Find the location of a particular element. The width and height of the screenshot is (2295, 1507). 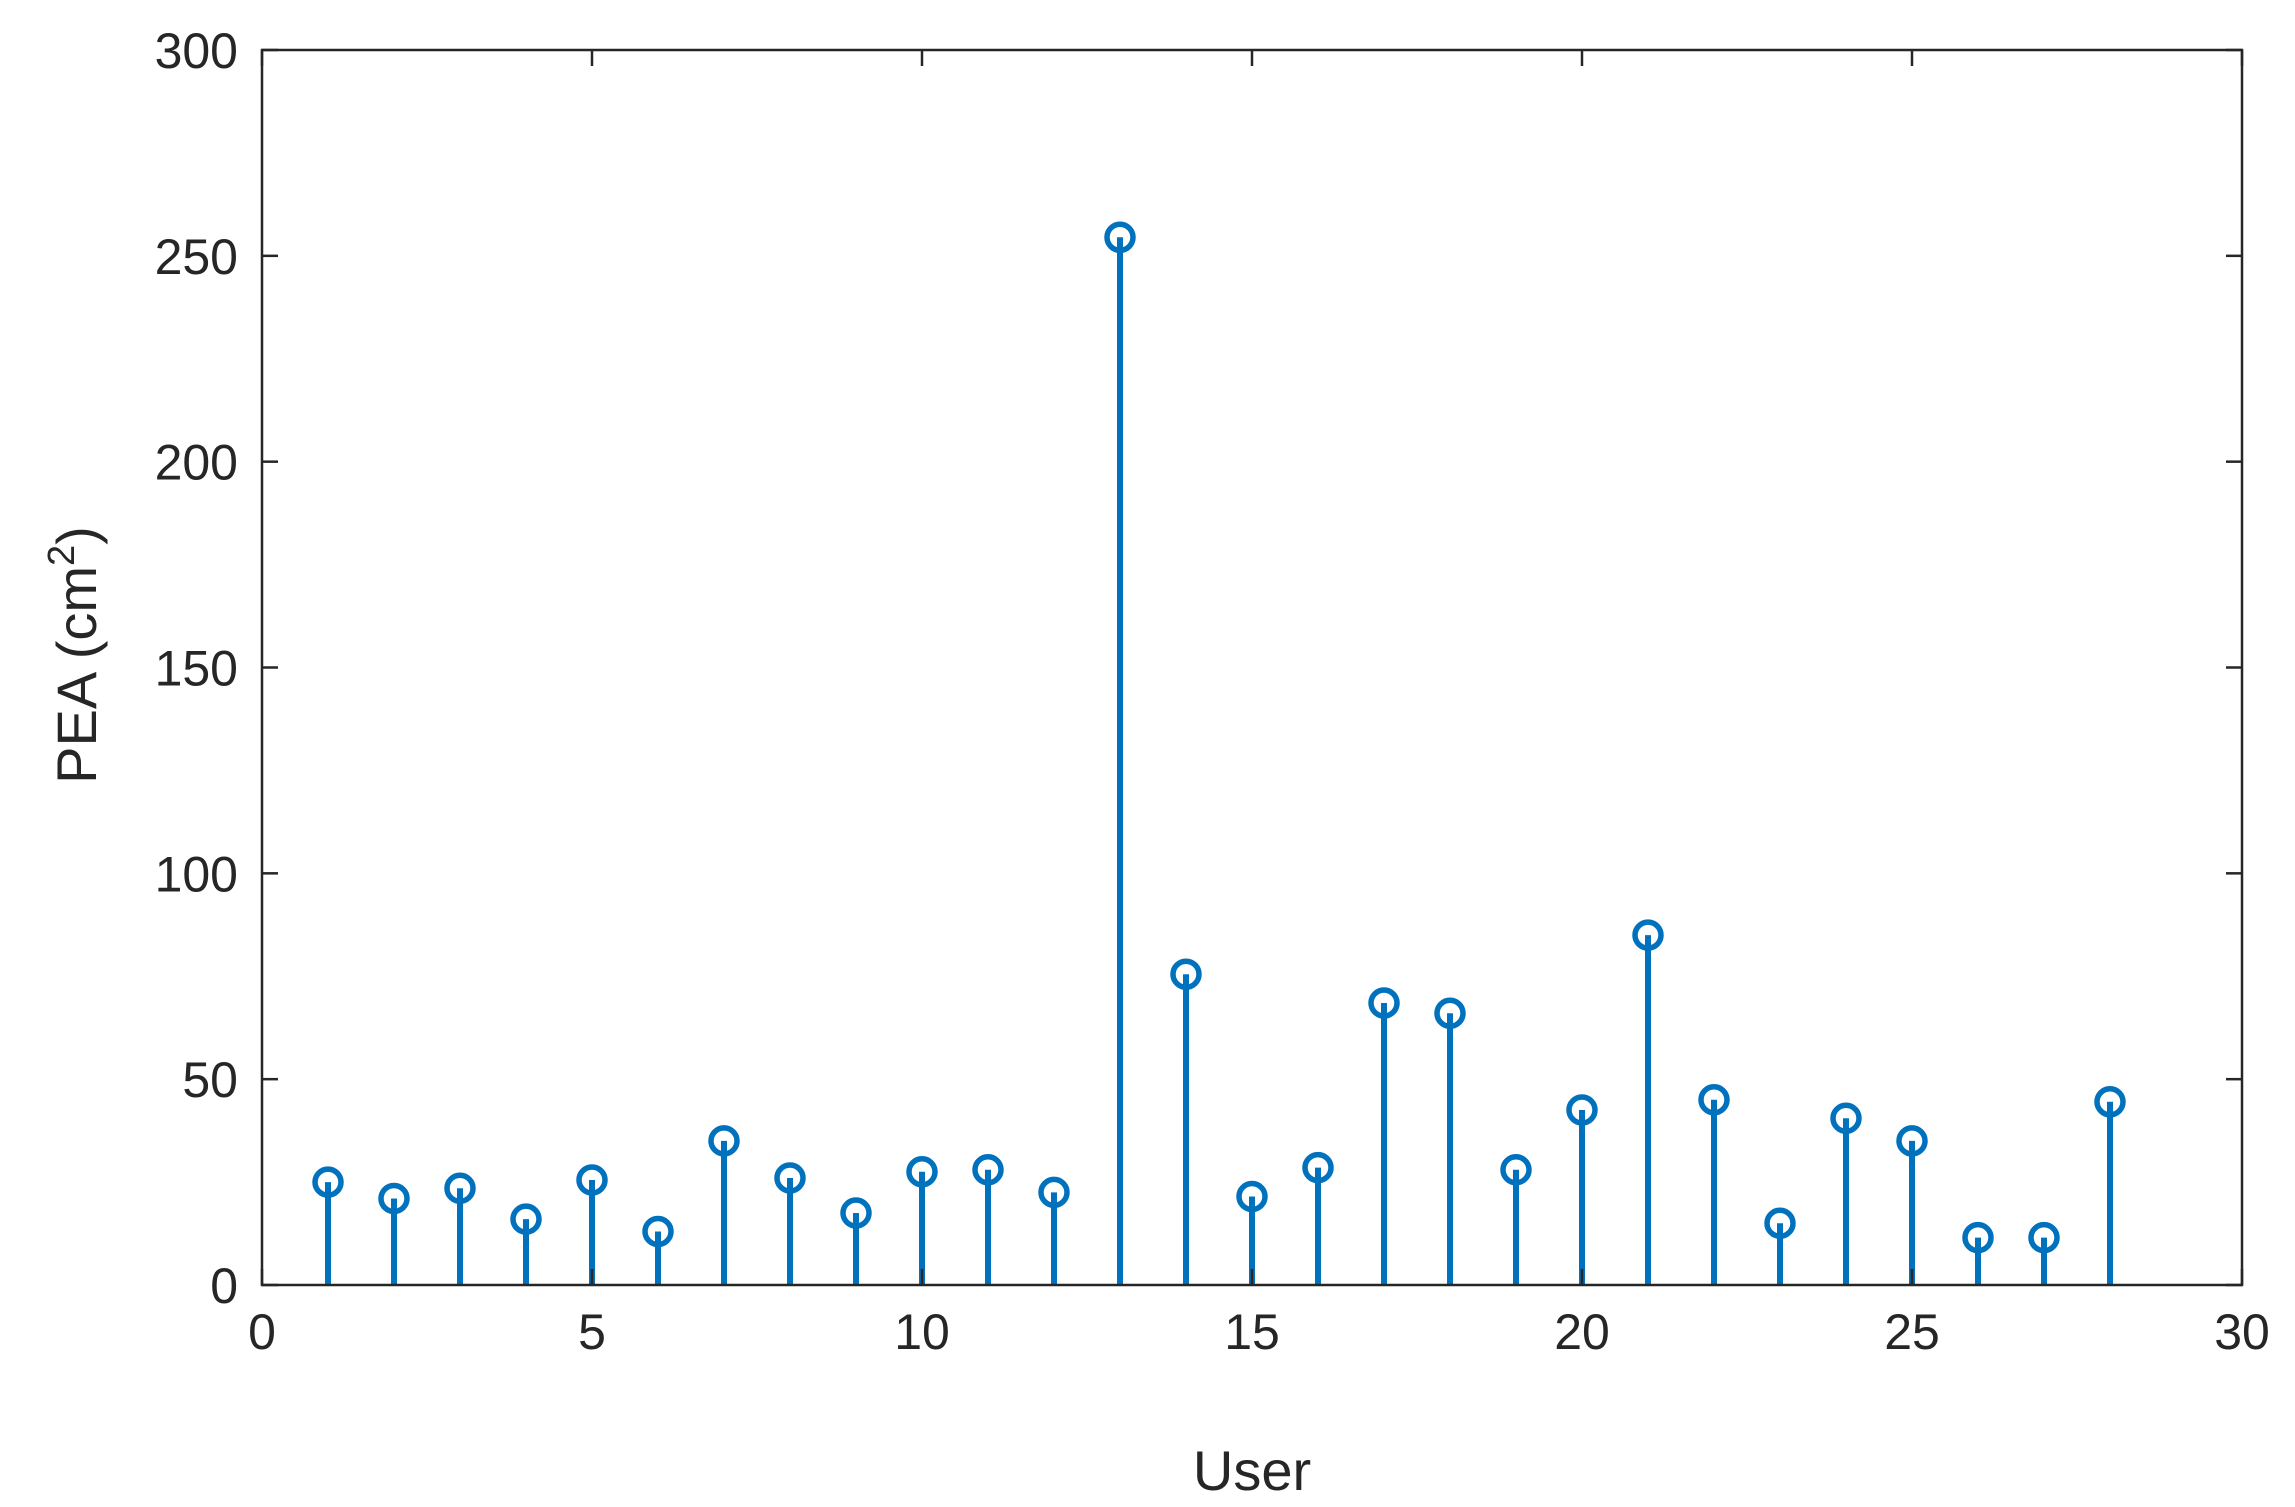

y-axis-title-superscript: 2 is located at coordinates (62, 555).